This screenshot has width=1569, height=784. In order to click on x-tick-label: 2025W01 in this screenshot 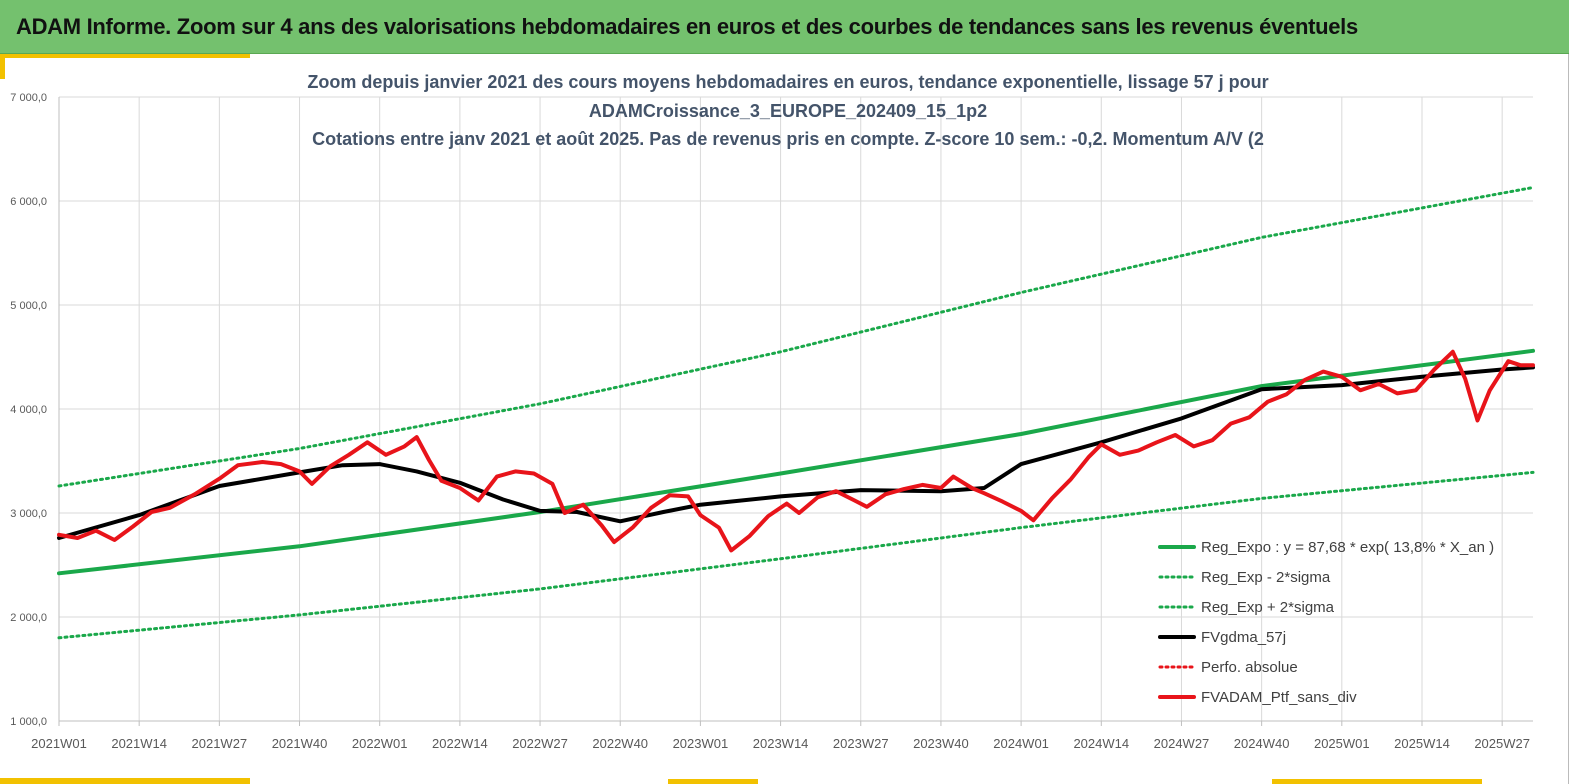, I will do `click(1342, 743)`.